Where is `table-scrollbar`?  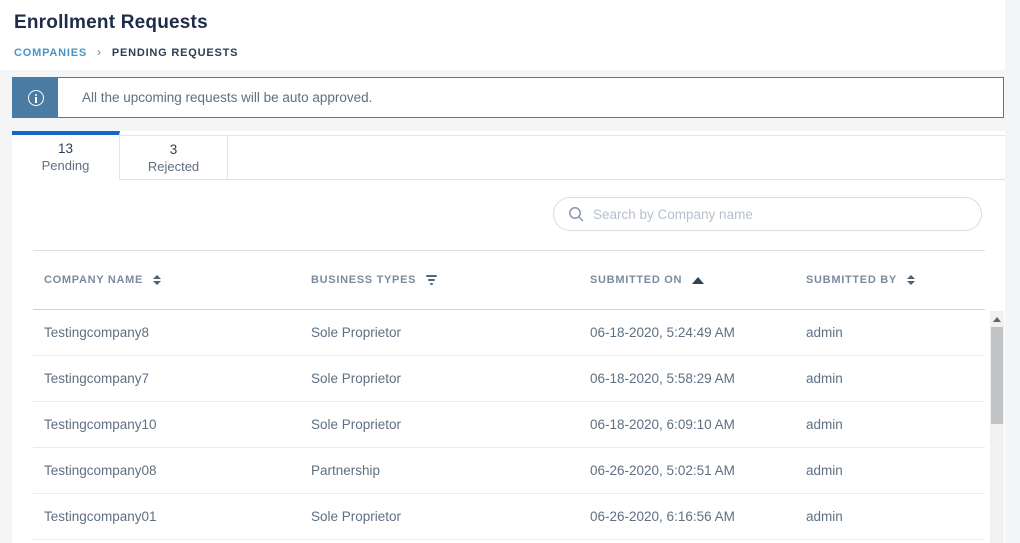
table-scrollbar is located at coordinates (997, 427).